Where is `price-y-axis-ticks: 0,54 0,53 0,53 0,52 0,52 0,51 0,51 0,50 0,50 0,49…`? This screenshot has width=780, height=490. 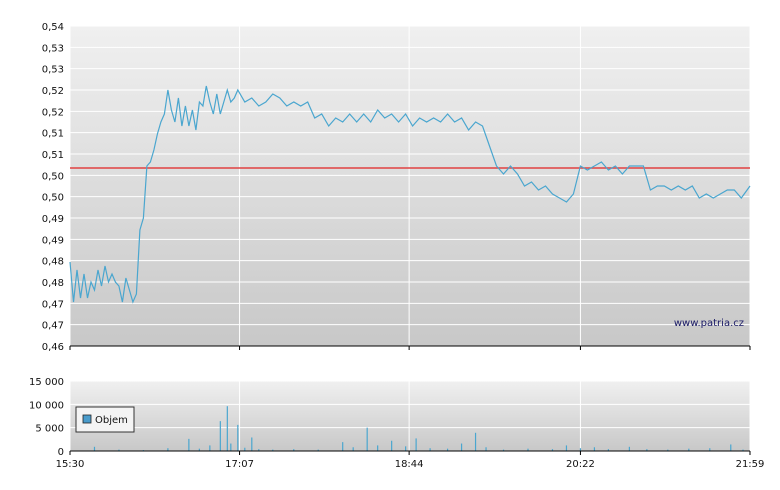 price-y-axis-ticks: 0,54 0,53 0,53 0,52 0,52 0,51 0,51 0,50 0,50 0,49… is located at coordinates (53, 187).